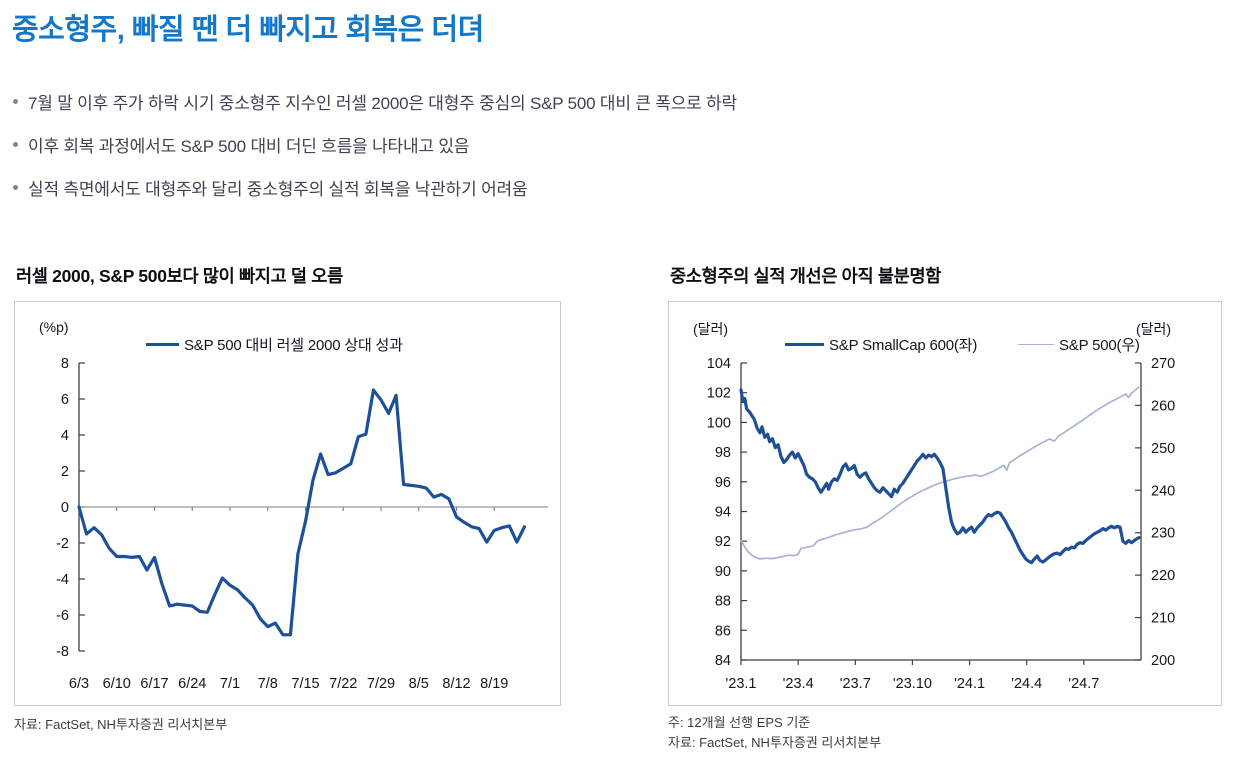 The image size is (1233, 764). What do you see at coordinates (121, 724) in the screenshot?
I see `left-chart-source: 자료: FactSet, NH투자증권 리서치본부` at bounding box center [121, 724].